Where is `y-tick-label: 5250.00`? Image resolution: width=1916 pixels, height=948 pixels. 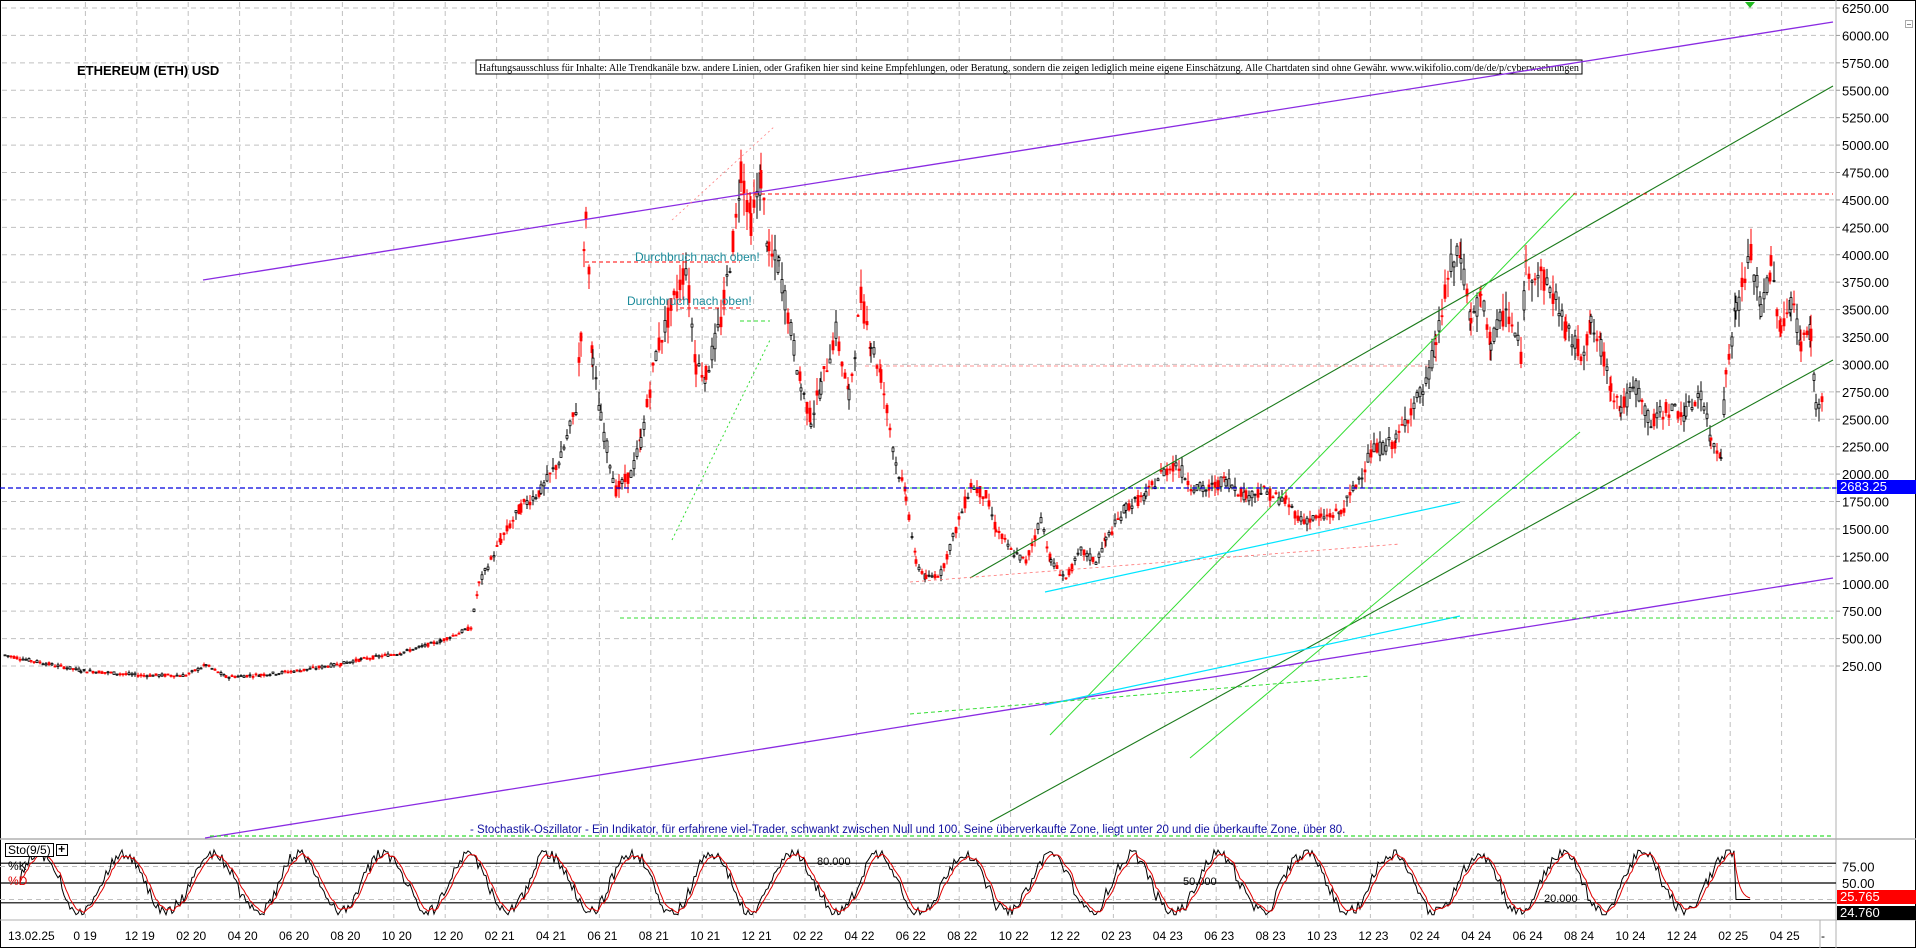
y-tick-label: 5250.00 is located at coordinates (1865, 118).